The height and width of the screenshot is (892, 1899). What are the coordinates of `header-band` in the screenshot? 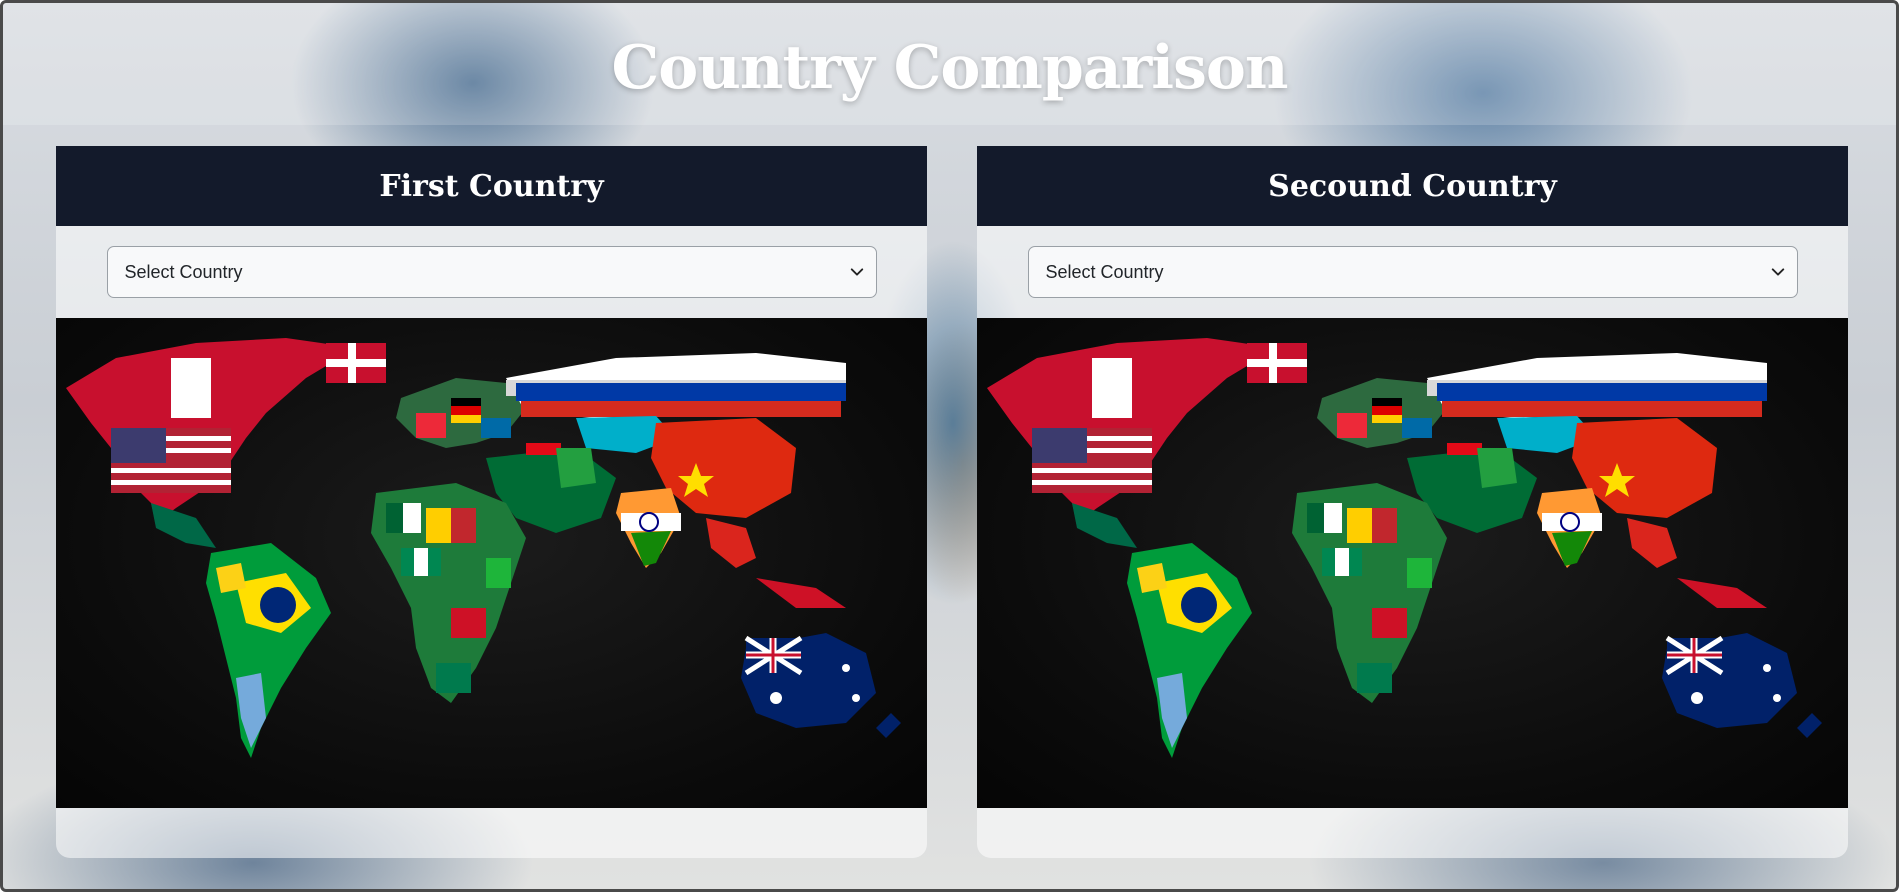 It's located at (949, 64).